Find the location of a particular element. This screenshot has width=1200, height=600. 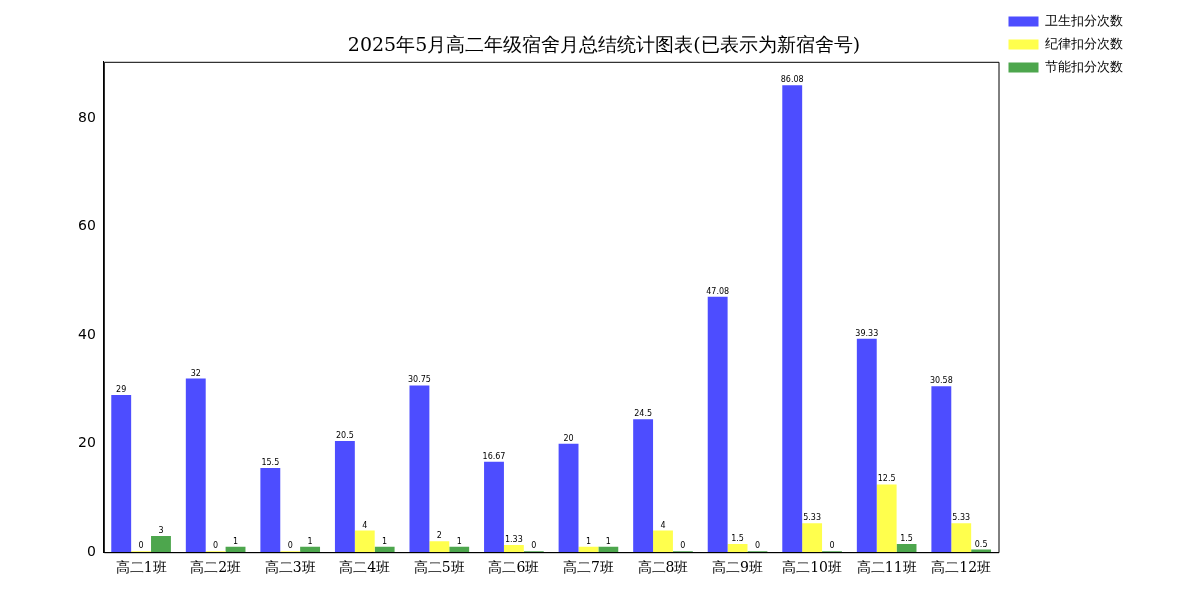

x-tick-label: 高二2班 is located at coordinates (216, 567).